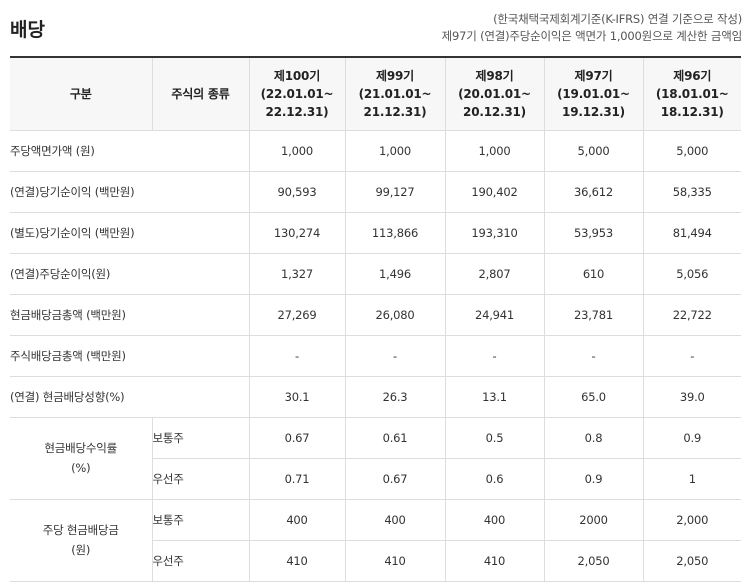 This screenshot has width=752, height=587. I want to click on value-cell: 90,593, so click(297, 192).